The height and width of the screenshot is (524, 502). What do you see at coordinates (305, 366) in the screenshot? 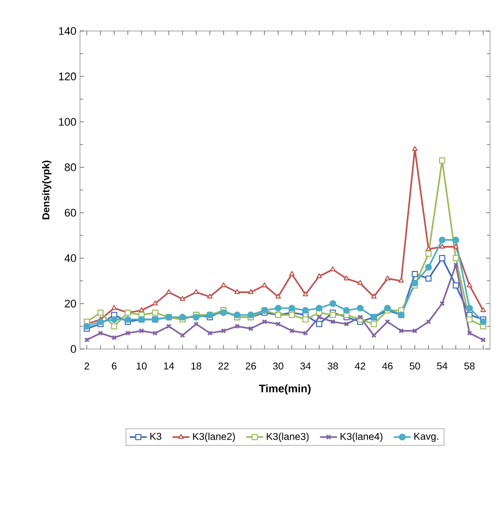
I see `x-tick-label: 34` at bounding box center [305, 366].